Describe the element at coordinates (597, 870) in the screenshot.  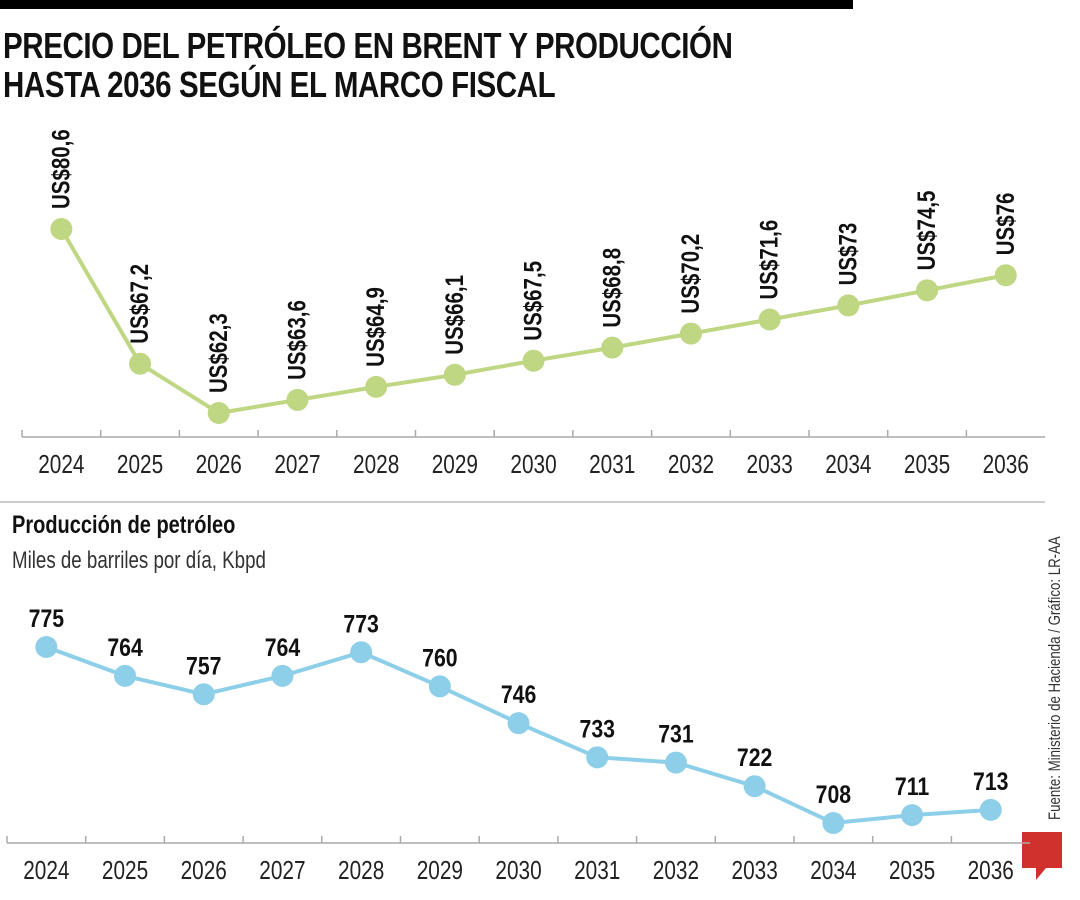
I see `production-x-tick-label: 2031` at that location.